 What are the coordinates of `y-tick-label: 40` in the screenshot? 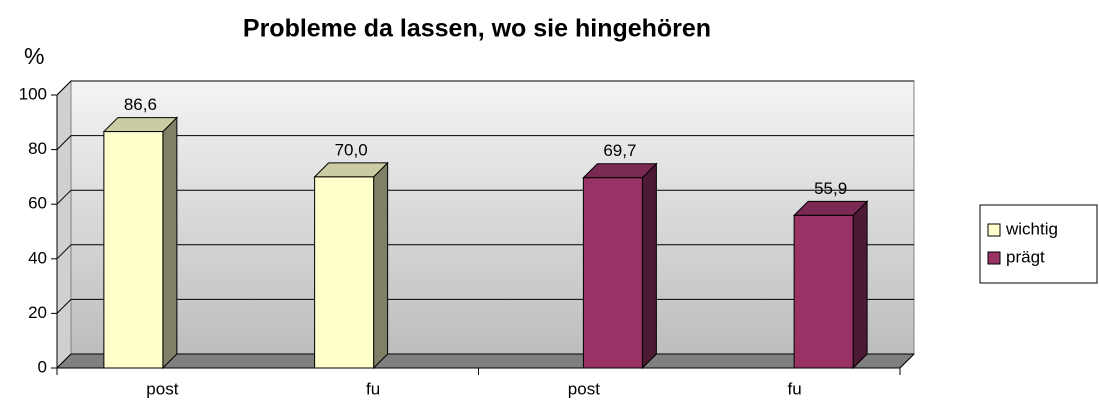 It's located at (37, 257).